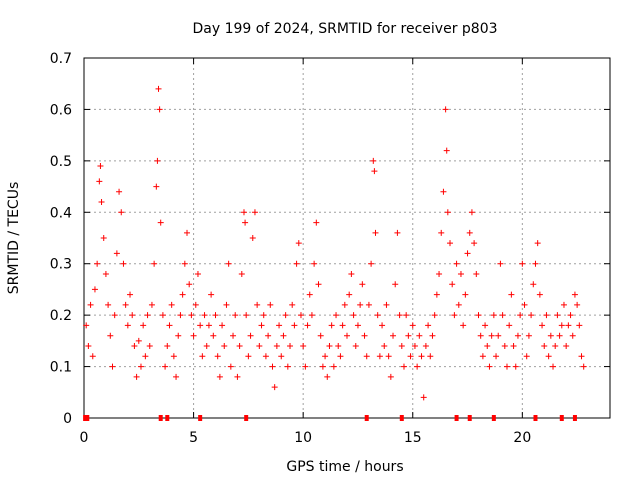 The image size is (640, 480). Describe the element at coordinates (303, 438) in the screenshot. I see `x-tick-label: 10` at that location.